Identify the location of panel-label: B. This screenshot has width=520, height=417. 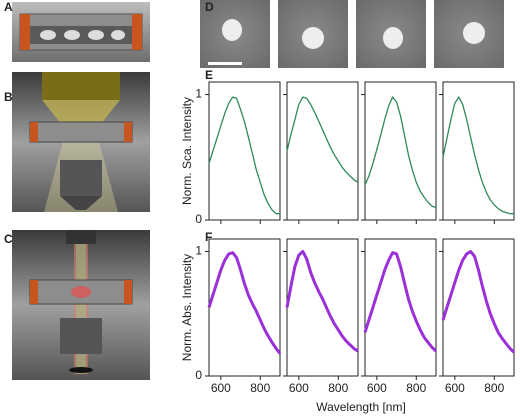
(8, 97).